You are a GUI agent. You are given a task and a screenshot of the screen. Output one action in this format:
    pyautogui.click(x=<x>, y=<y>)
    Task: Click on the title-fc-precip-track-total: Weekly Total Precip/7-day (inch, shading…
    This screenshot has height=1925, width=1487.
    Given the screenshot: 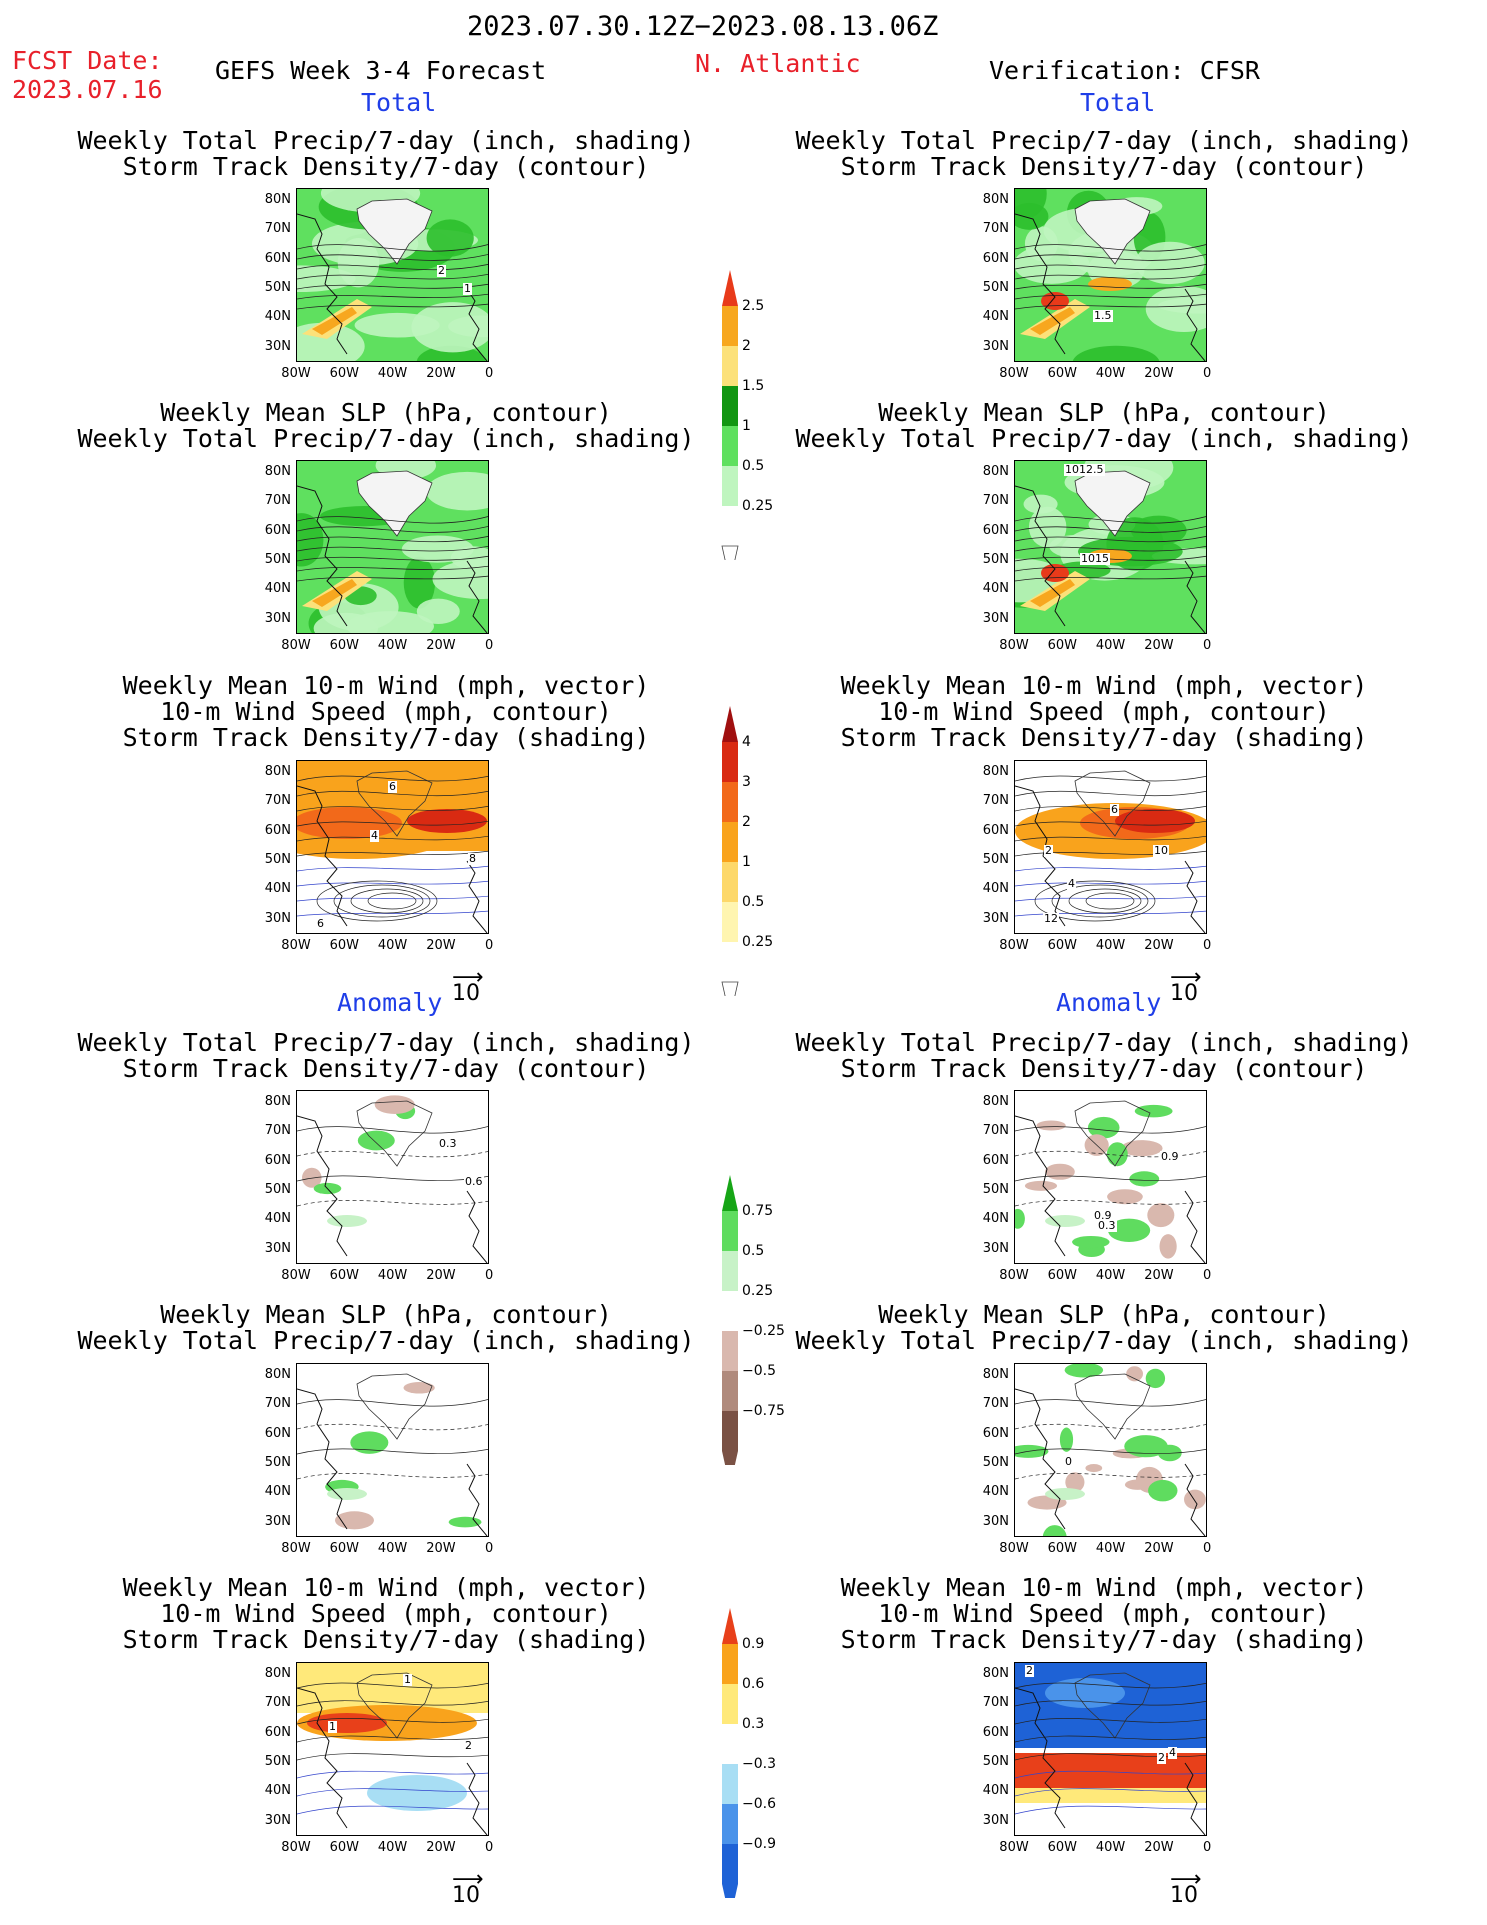 What is the action you would take?
    pyautogui.click(x=386, y=153)
    